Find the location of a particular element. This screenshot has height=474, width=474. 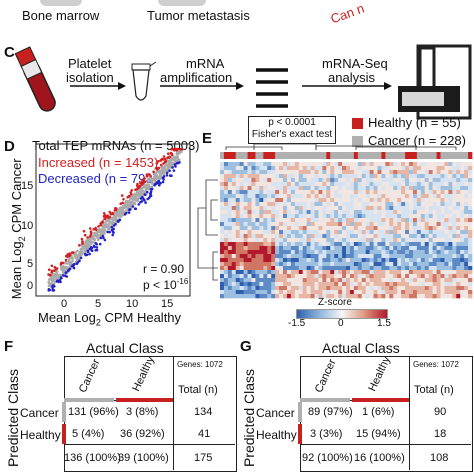

total-header: Total (n) is located at coordinates (434, 390).